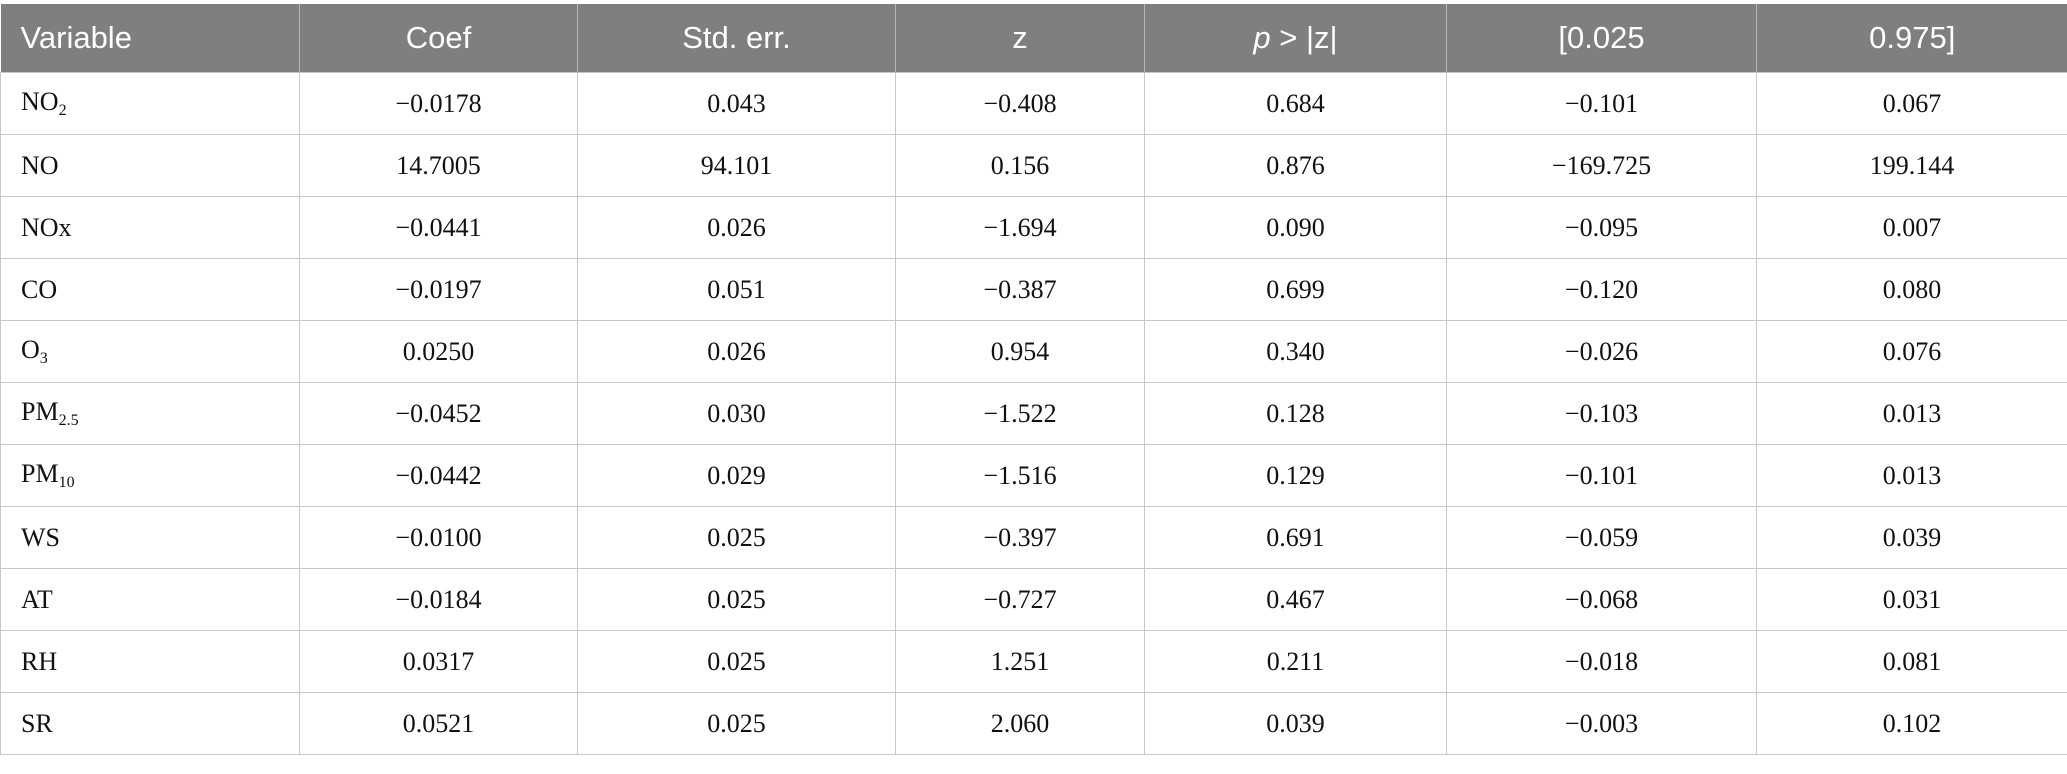 The width and height of the screenshot is (2067, 774). What do you see at coordinates (39, 661) in the screenshot?
I see `variable-name: RH` at bounding box center [39, 661].